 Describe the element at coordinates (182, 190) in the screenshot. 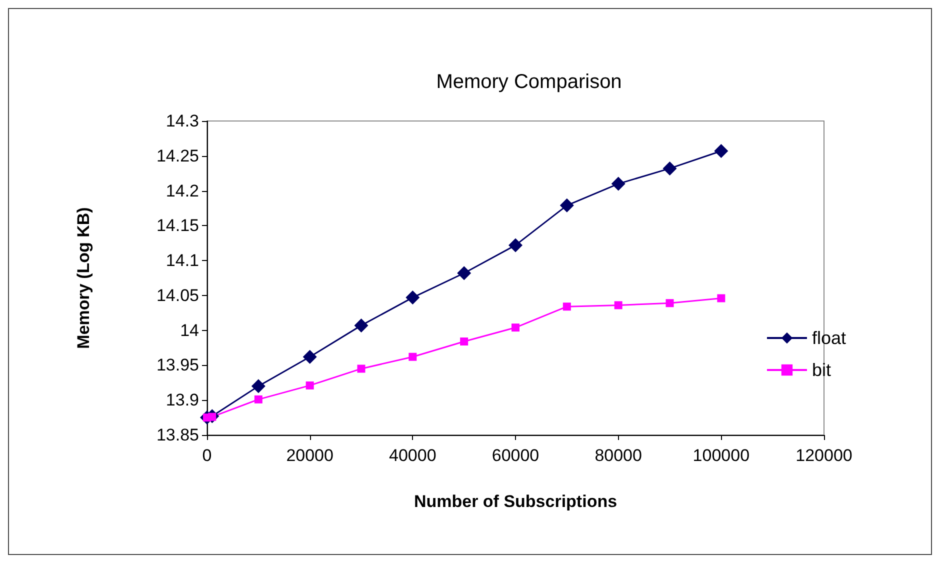

I see `y-tick-label: 14.2` at that location.